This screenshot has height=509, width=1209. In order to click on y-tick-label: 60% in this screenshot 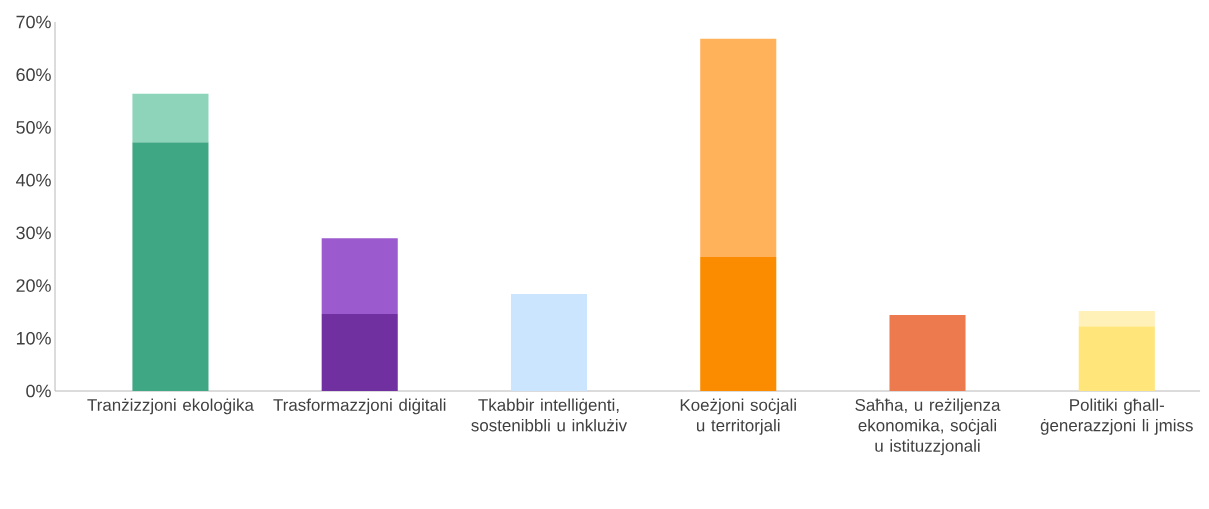, I will do `click(33, 75)`.